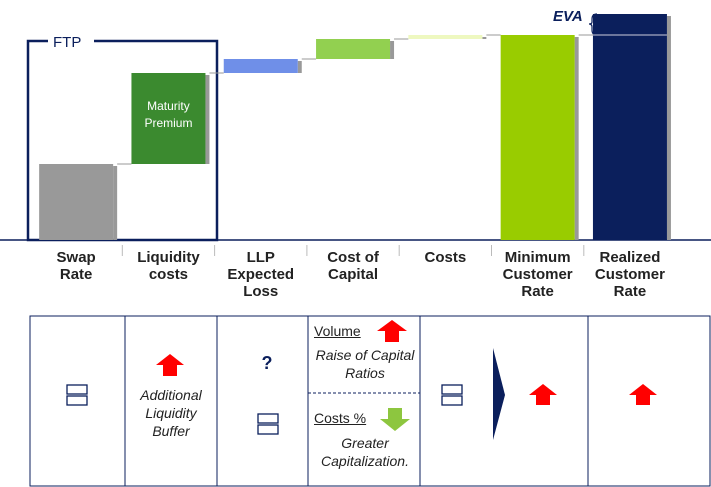  Describe the element at coordinates (593, 24) in the screenshot. I see `eva-brace` at that location.